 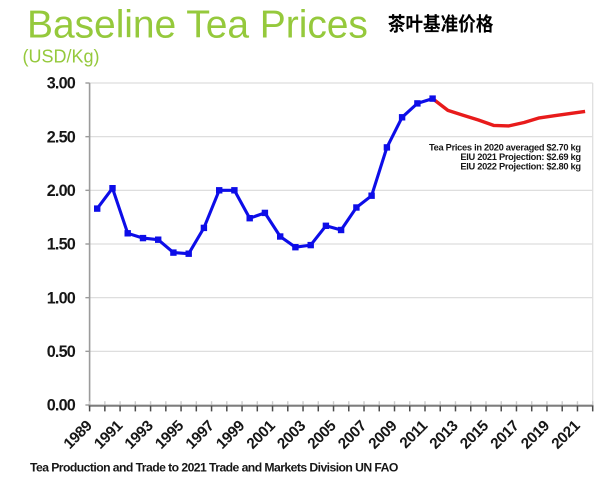 I want to click on svg-text: 3.00, so click(x=61, y=84).